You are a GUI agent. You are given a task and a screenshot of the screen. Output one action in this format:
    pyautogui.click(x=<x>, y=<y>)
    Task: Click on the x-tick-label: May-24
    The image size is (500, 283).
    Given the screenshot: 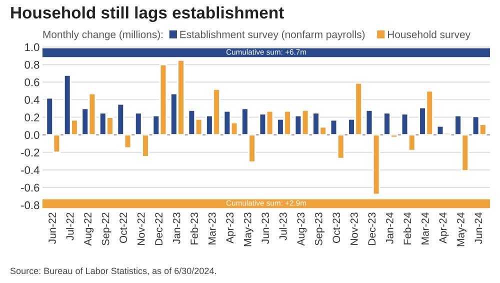 What is the action you would take?
    pyautogui.click(x=461, y=229)
    